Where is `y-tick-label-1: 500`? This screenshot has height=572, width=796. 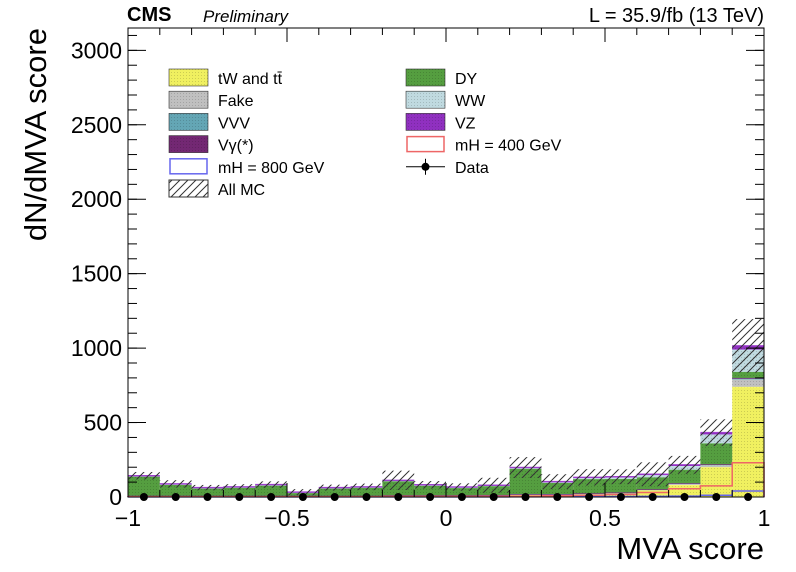 y-tick-label-1: 500 is located at coordinates (103, 423).